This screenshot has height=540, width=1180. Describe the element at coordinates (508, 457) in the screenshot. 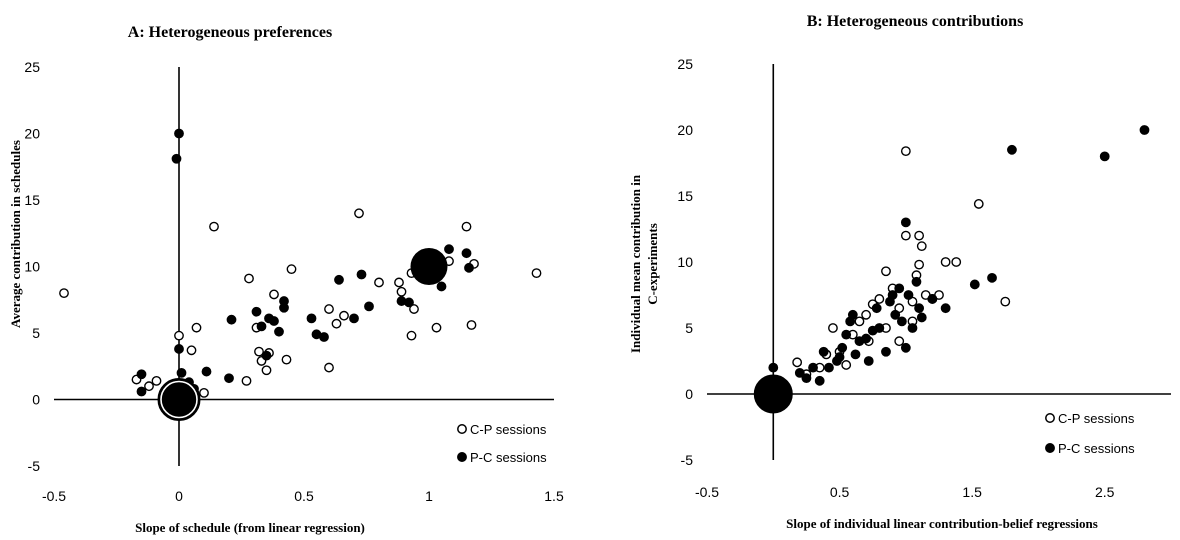

I see `legend-label-pc: P-C sessions` at that location.